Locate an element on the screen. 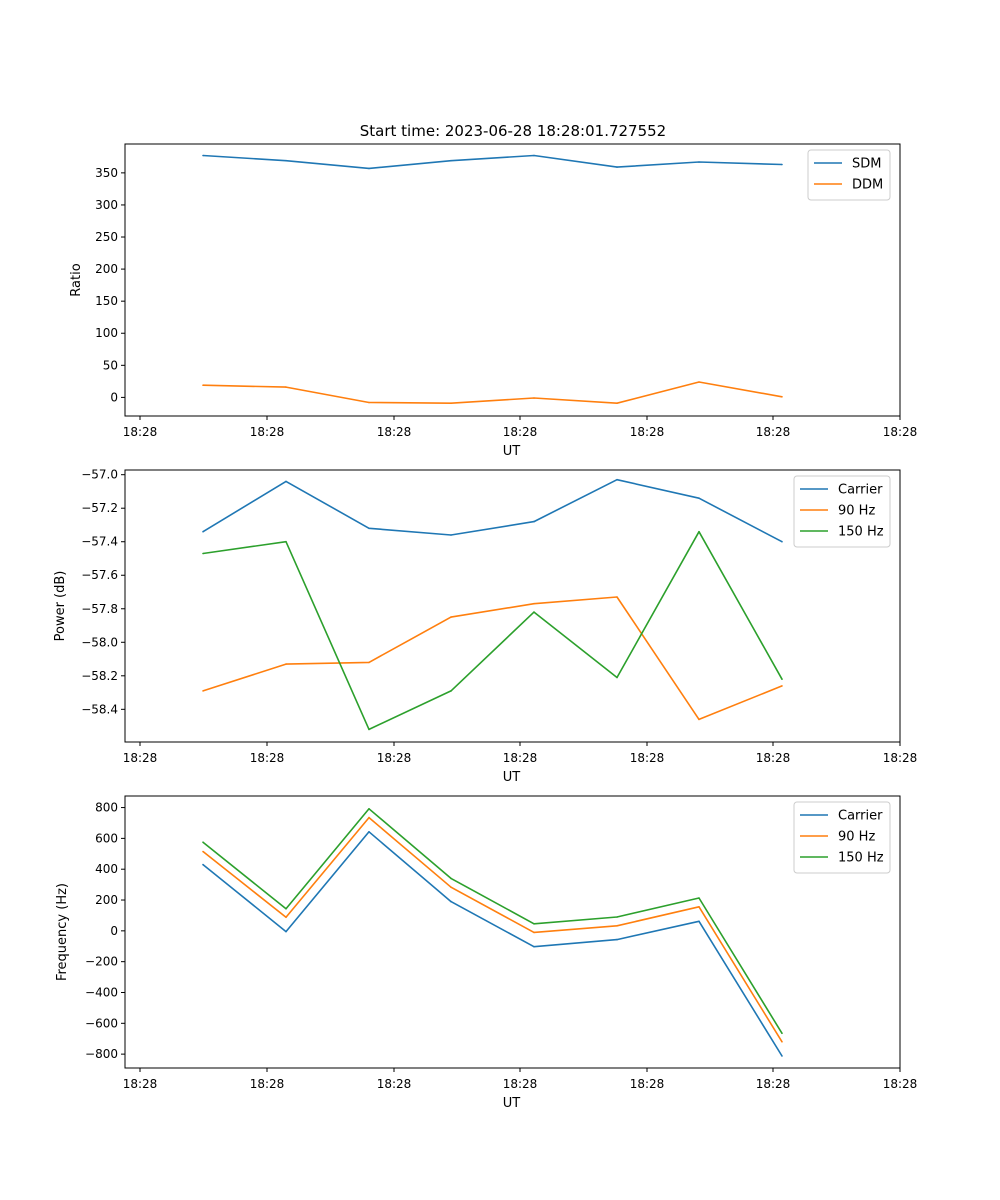 This screenshot has width=1000, height=1200. power-series-line-90-hz is located at coordinates (492, 658).